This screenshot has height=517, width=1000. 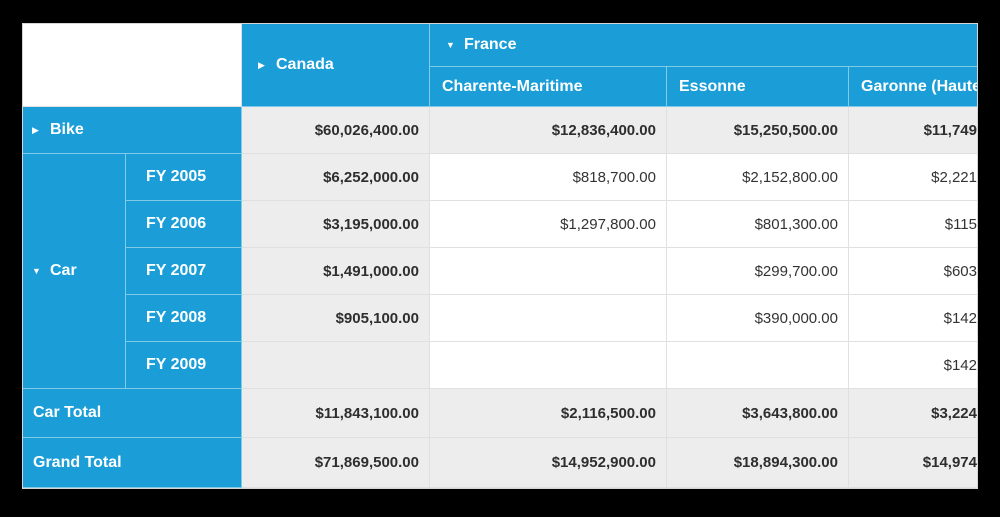 I want to click on column-header-france: ▼ France, so click(x=703, y=45).